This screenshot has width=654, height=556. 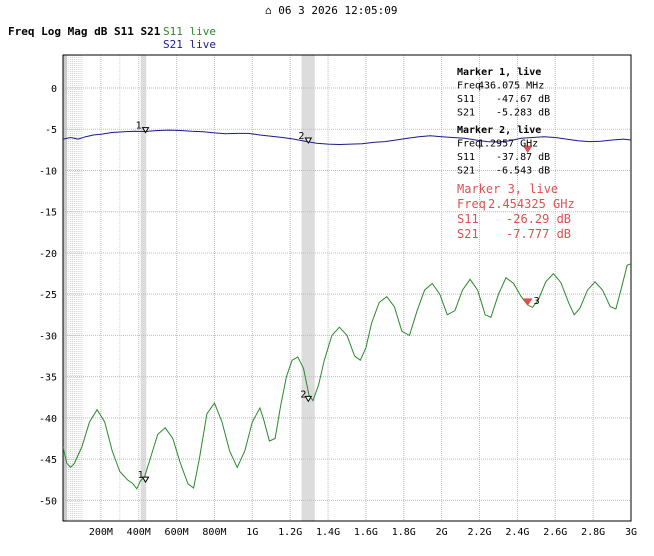 What do you see at coordinates (51, 130) in the screenshot?
I see `y-tick-label: -5` at bounding box center [51, 130].